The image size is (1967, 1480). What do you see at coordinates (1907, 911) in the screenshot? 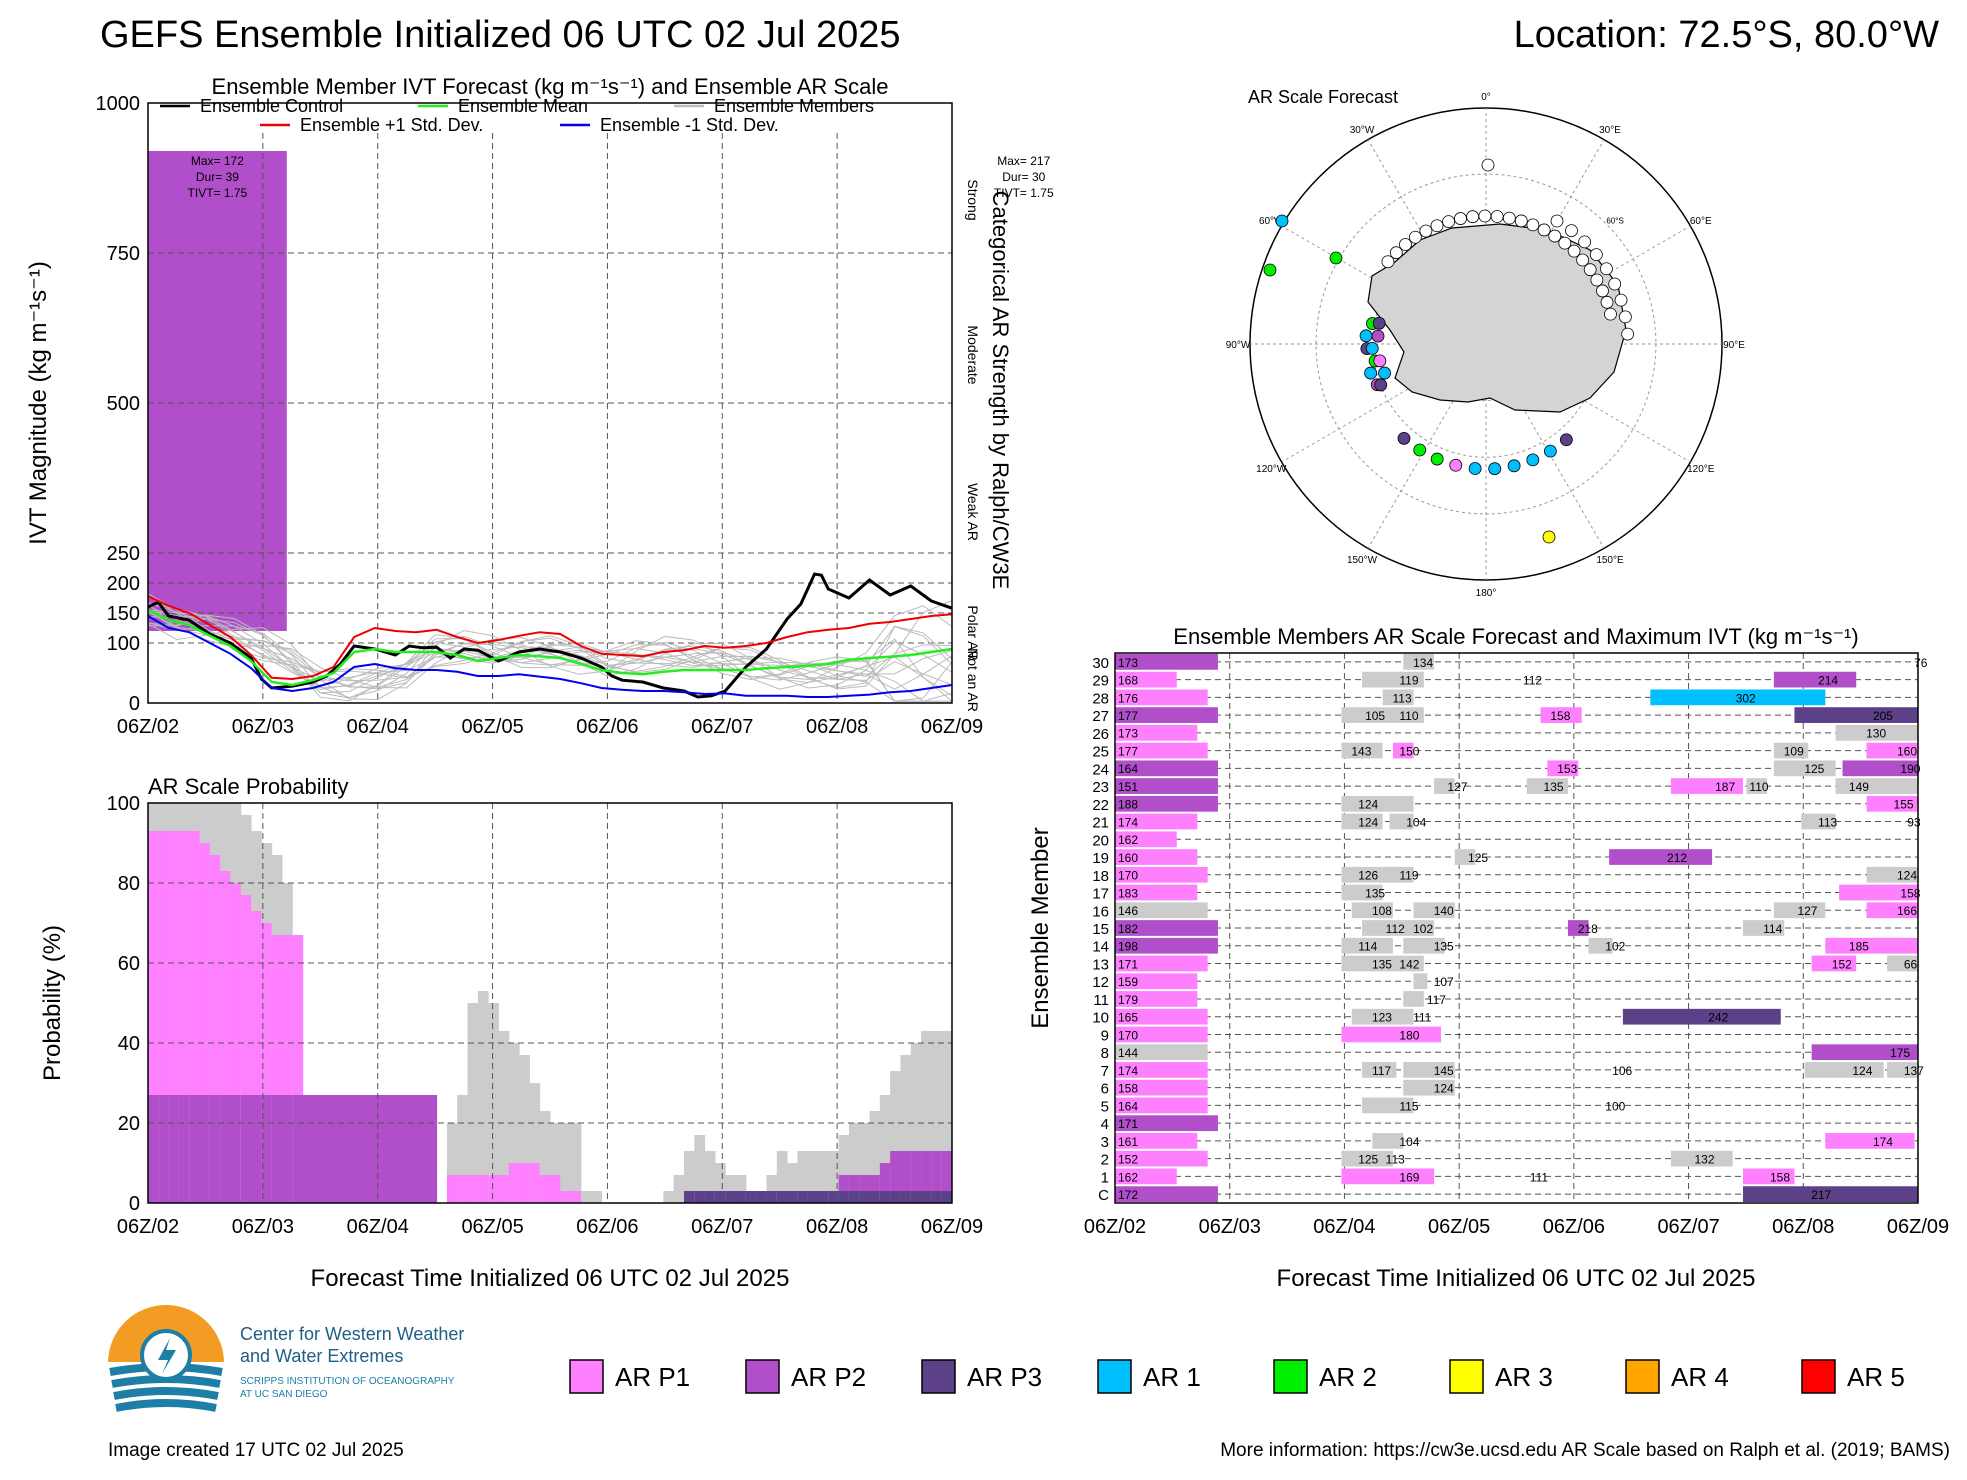
I see `ivt-value-label: 166` at bounding box center [1907, 911].